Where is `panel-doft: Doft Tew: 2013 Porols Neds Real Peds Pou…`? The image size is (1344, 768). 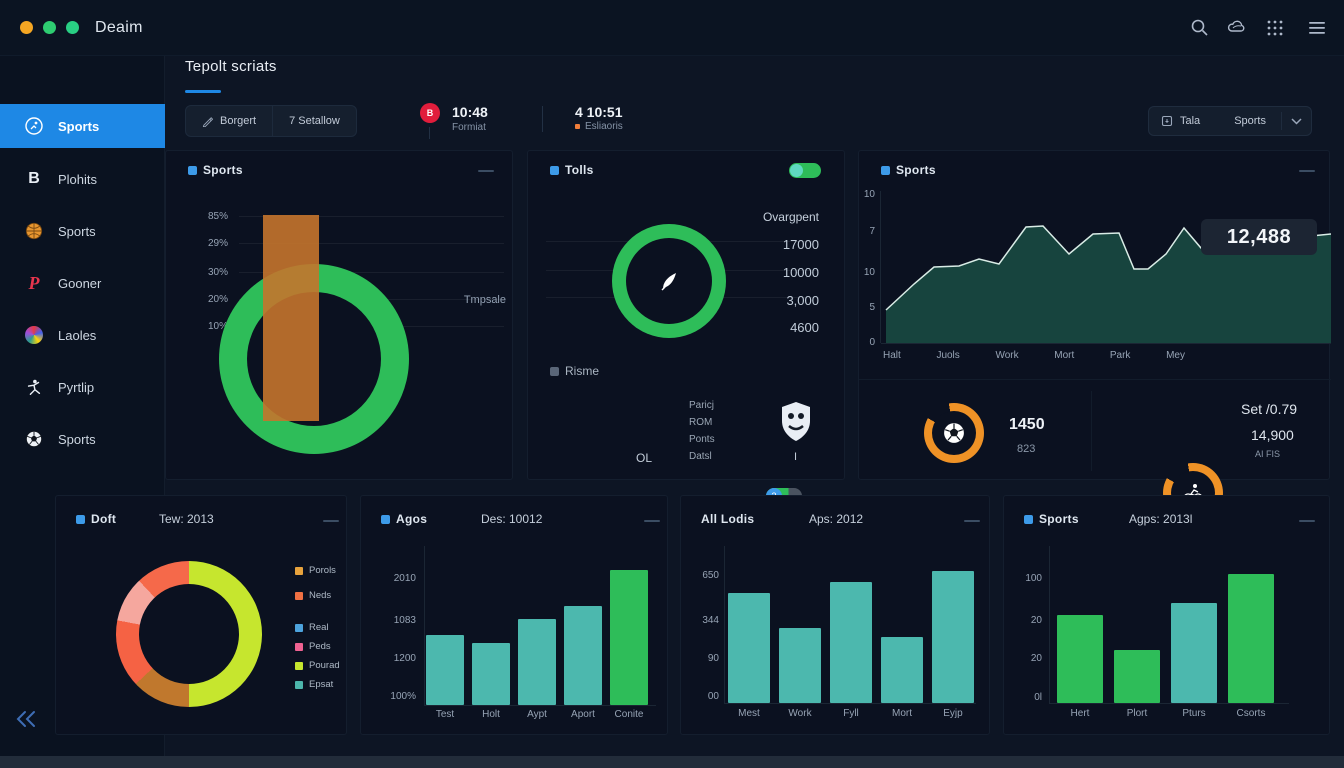
panel-doft: Doft Tew: 2013 Porols Neds Real Peds Pou… is located at coordinates (201, 615).